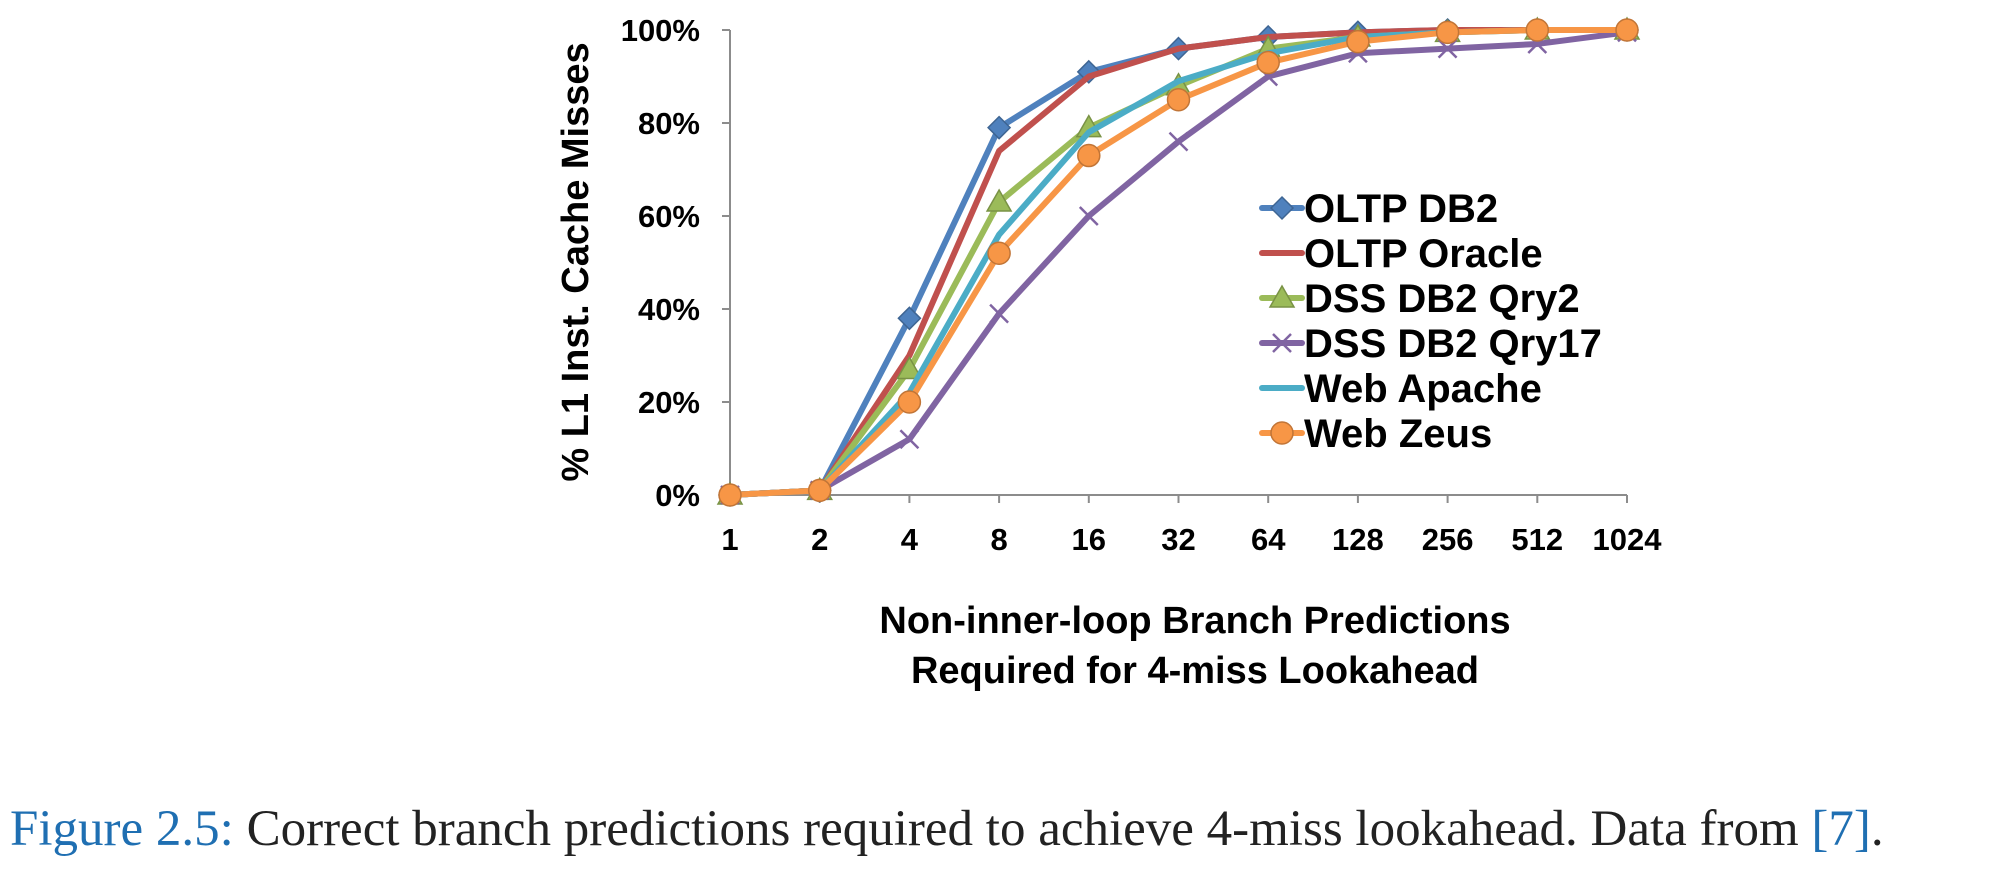 Image resolution: width=2001 pixels, height=875 pixels. Describe the element at coordinates (1195, 671) in the screenshot. I see `x-axis-title-line-2: Required for 4-miss Lookahead` at that location.